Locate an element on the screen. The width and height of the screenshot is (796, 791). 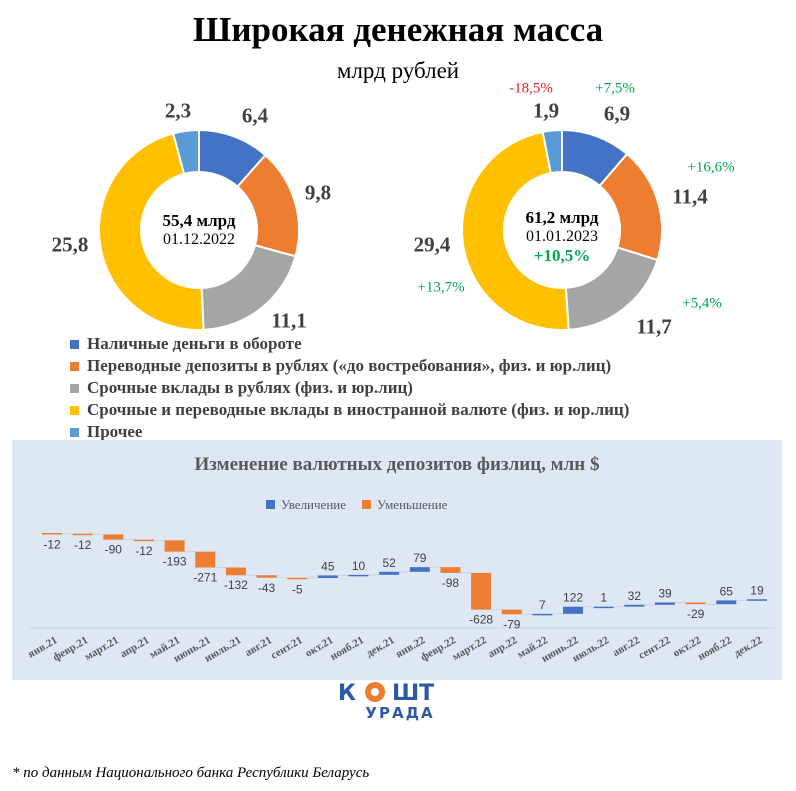
left-label-foreign: 25,8 is located at coordinates (70, 244).